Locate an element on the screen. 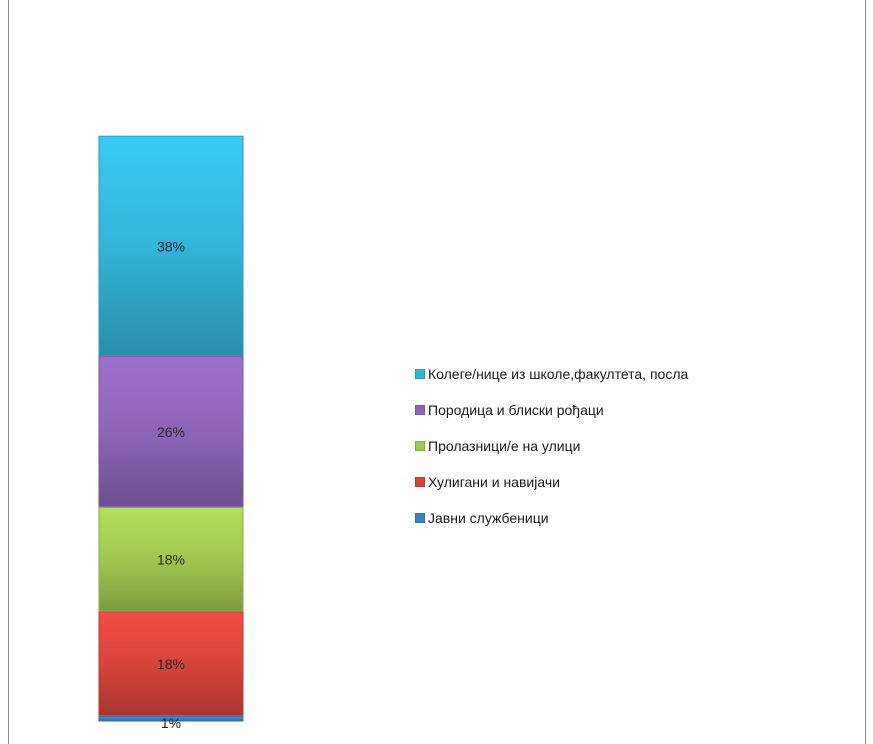 This screenshot has width=873, height=744. legend-item: Хулигани и навијачи is located at coordinates (551, 482).